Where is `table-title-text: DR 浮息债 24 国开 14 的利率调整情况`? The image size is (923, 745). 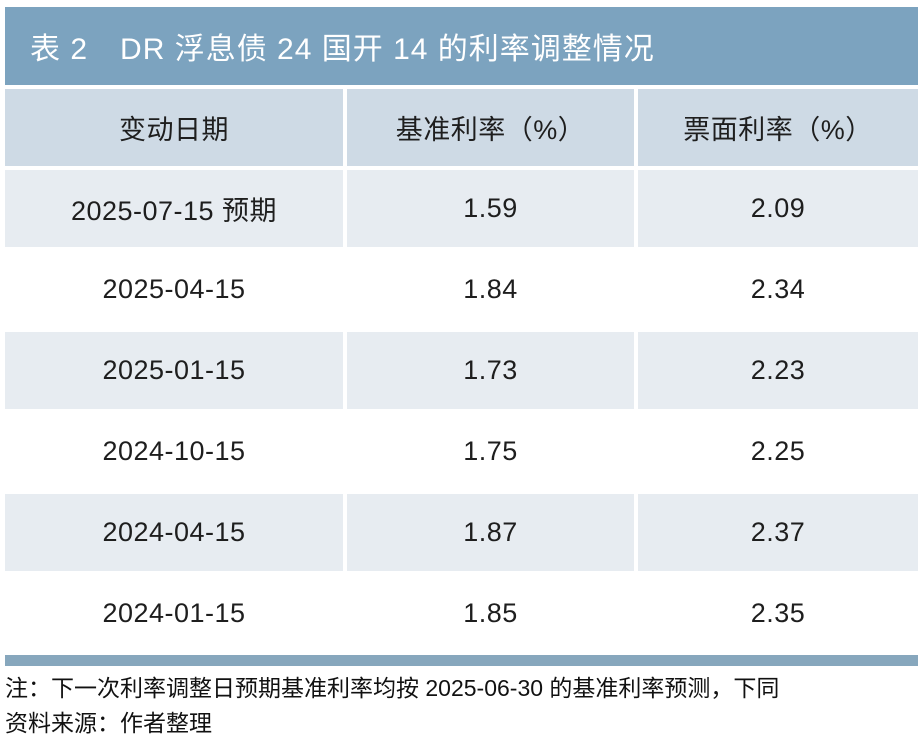 table-title-text: DR 浮息债 24 国开 14 的利率调整情况 is located at coordinates (387, 49).